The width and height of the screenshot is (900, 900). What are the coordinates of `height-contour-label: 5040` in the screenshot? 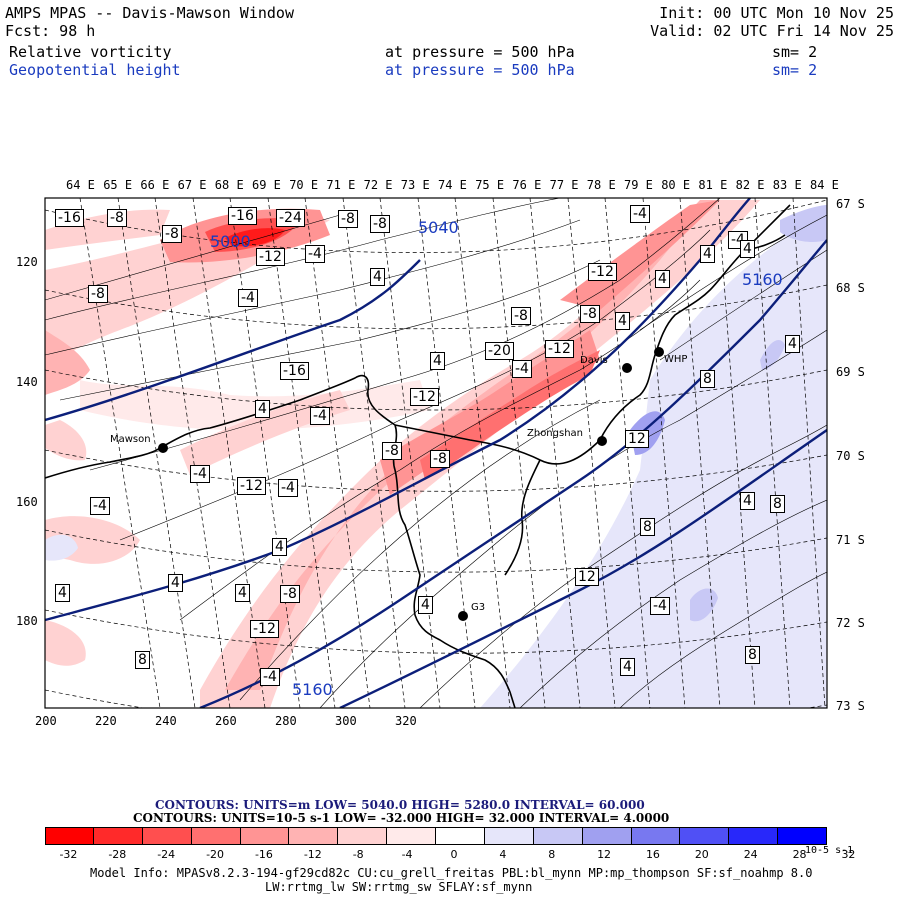 It's located at (438, 227).